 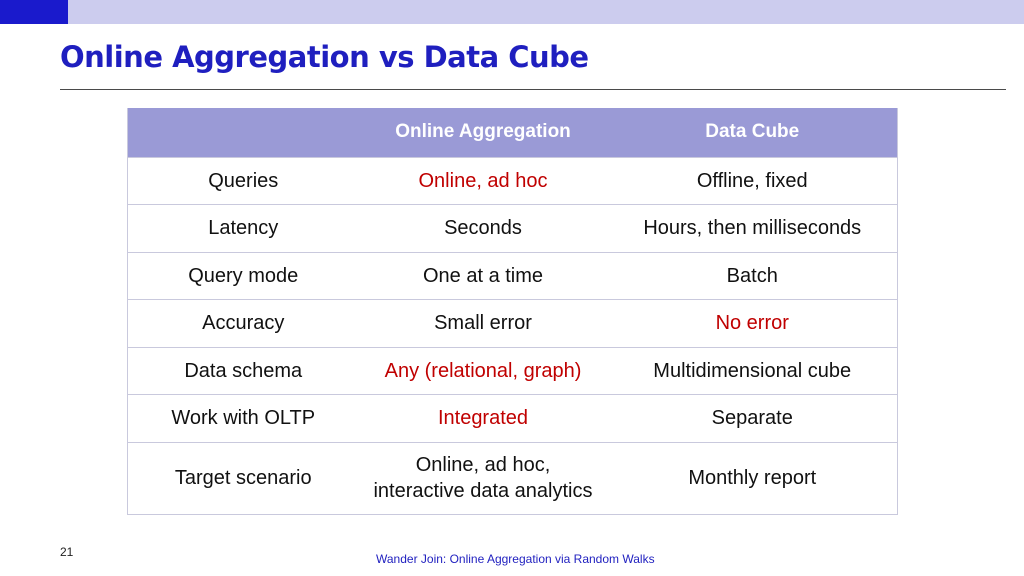 What do you see at coordinates (752, 323) in the screenshot?
I see `cell-data-cube: No error` at bounding box center [752, 323].